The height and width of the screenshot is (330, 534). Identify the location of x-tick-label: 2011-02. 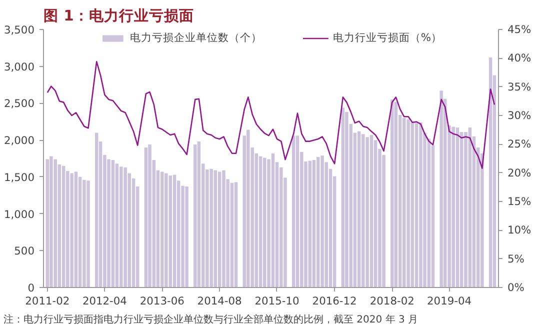
(47, 301).